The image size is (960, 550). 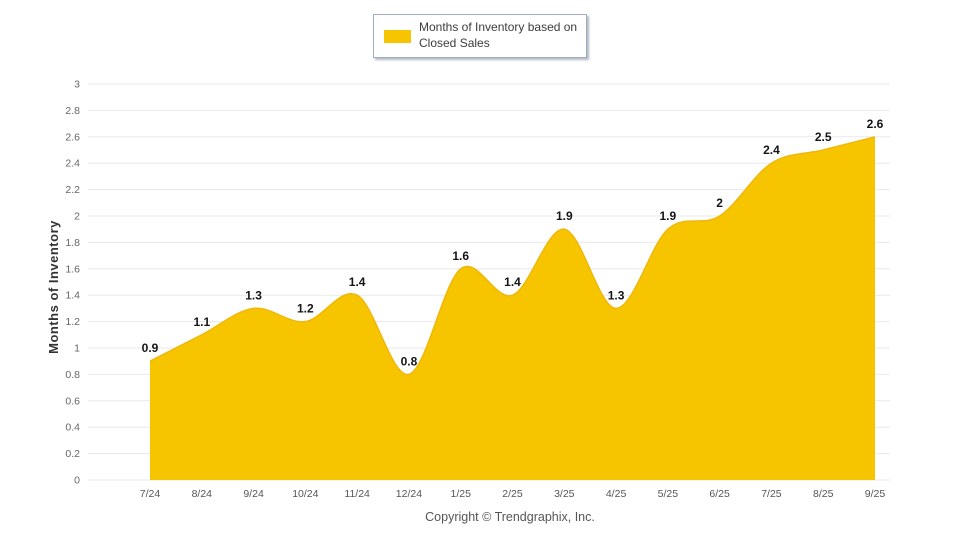 I want to click on x-tick-label: 9/25, so click(x=875, y=494).